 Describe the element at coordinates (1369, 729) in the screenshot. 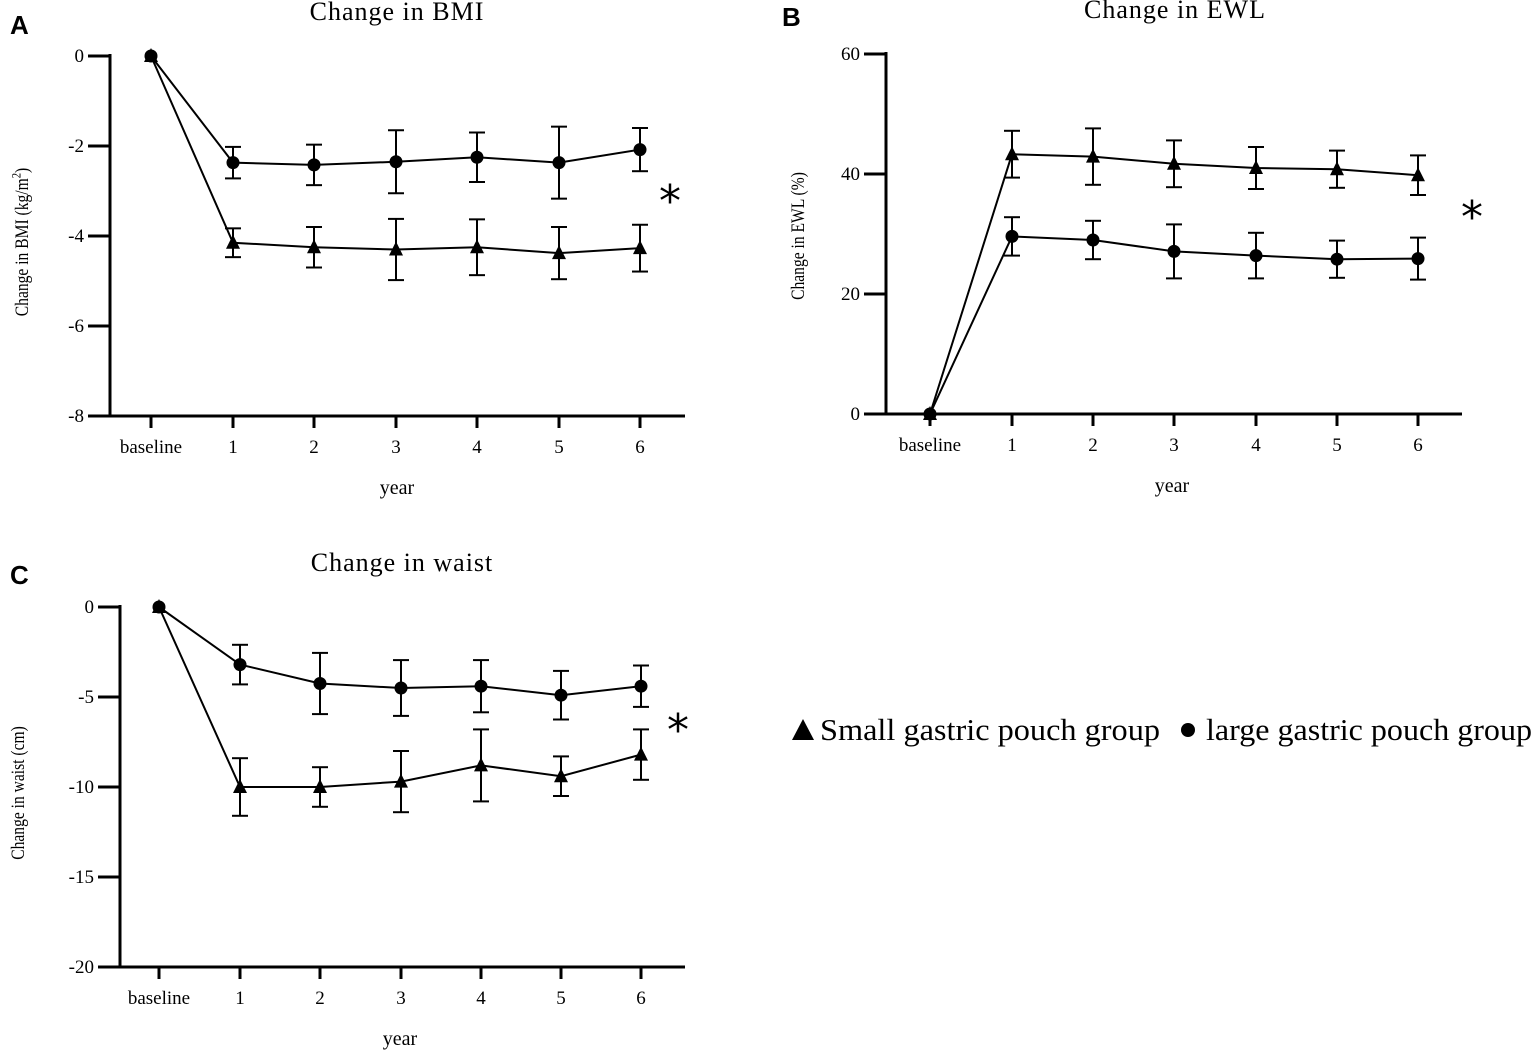

I see `legend-label-large-pouch: large gastric pouch group` at that location.